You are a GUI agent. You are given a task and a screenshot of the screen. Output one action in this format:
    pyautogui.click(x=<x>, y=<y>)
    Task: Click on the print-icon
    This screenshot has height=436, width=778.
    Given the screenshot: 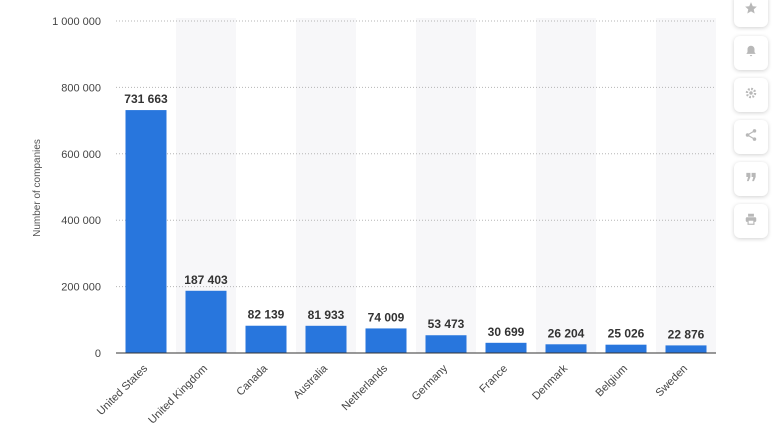 What is the action you would take?
    pyautogui.click(x=751, y=221)
    